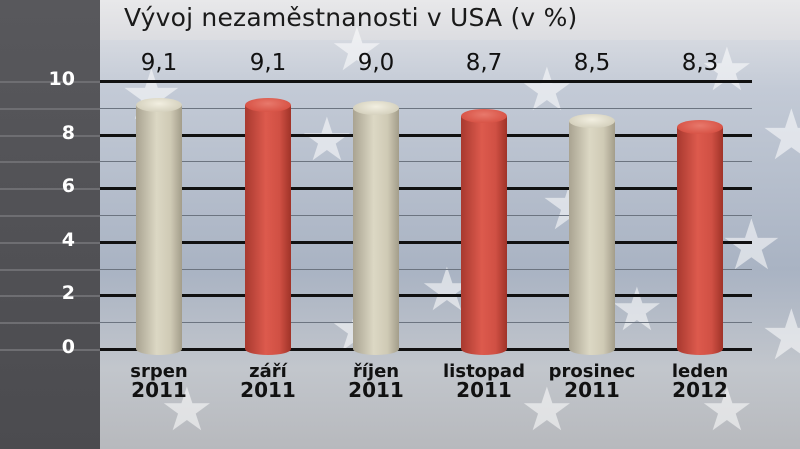 The height and width of the screenshot is (449, 800). I want to click on bar-září, so click(268, 226).